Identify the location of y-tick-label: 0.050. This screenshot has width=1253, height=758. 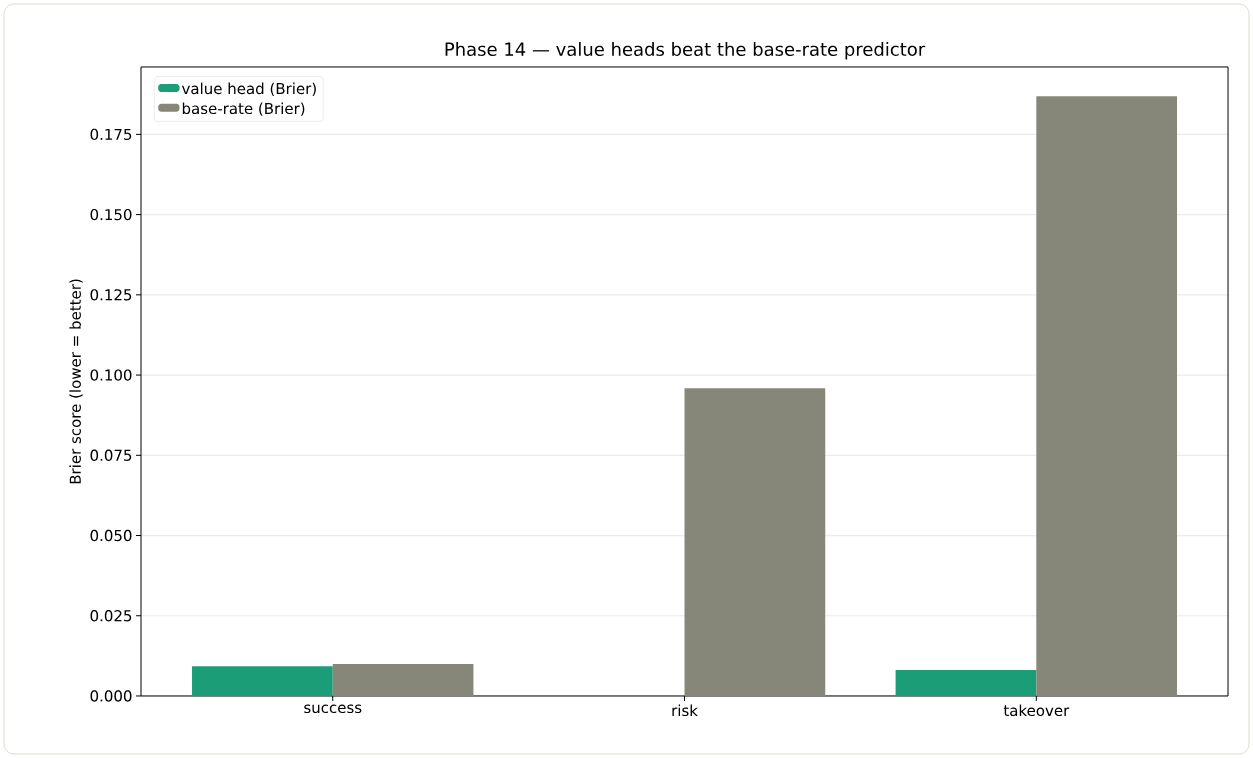
(111, 535).